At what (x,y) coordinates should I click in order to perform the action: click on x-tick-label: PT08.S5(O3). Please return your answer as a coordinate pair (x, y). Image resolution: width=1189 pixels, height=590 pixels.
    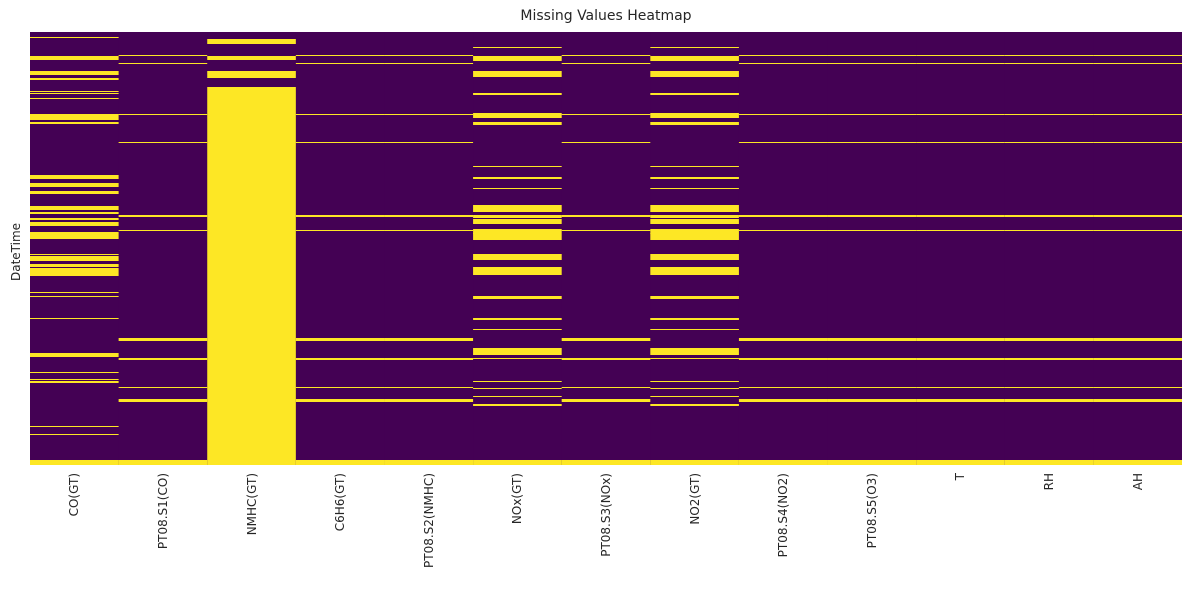
    Looking at the image, I should click on (871, 511).